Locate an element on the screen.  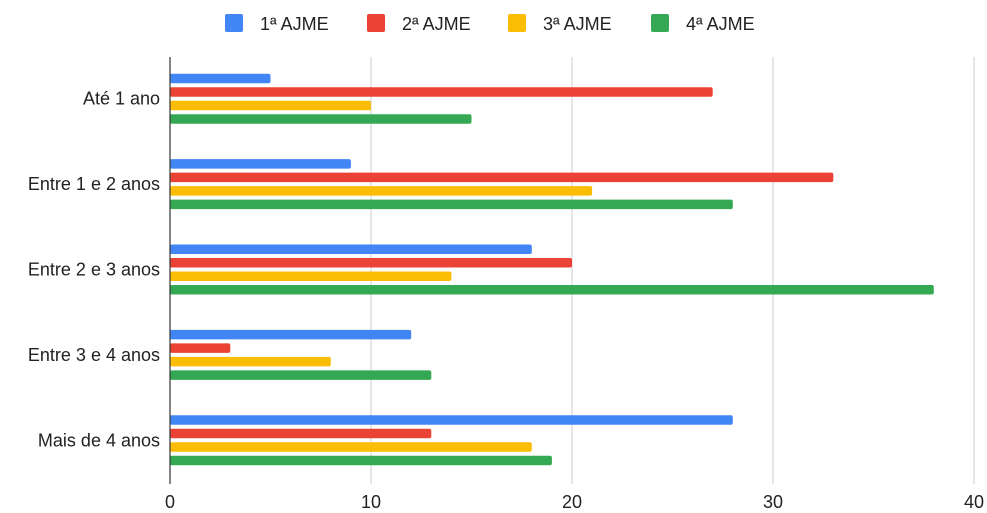
category-label: Entre 2 e 3 anos is located at coordinates (94, 270).